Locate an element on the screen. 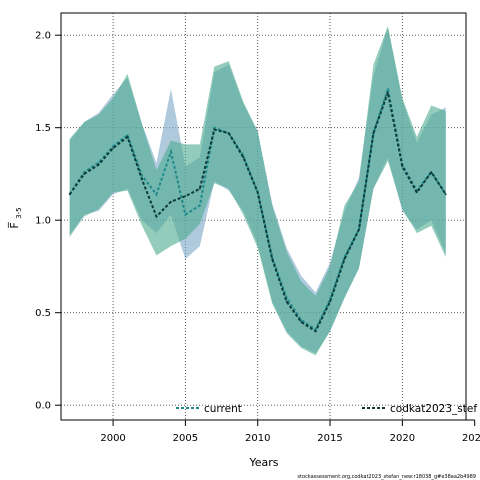  x-axis-title: Years is located at coordinates (263, 462).